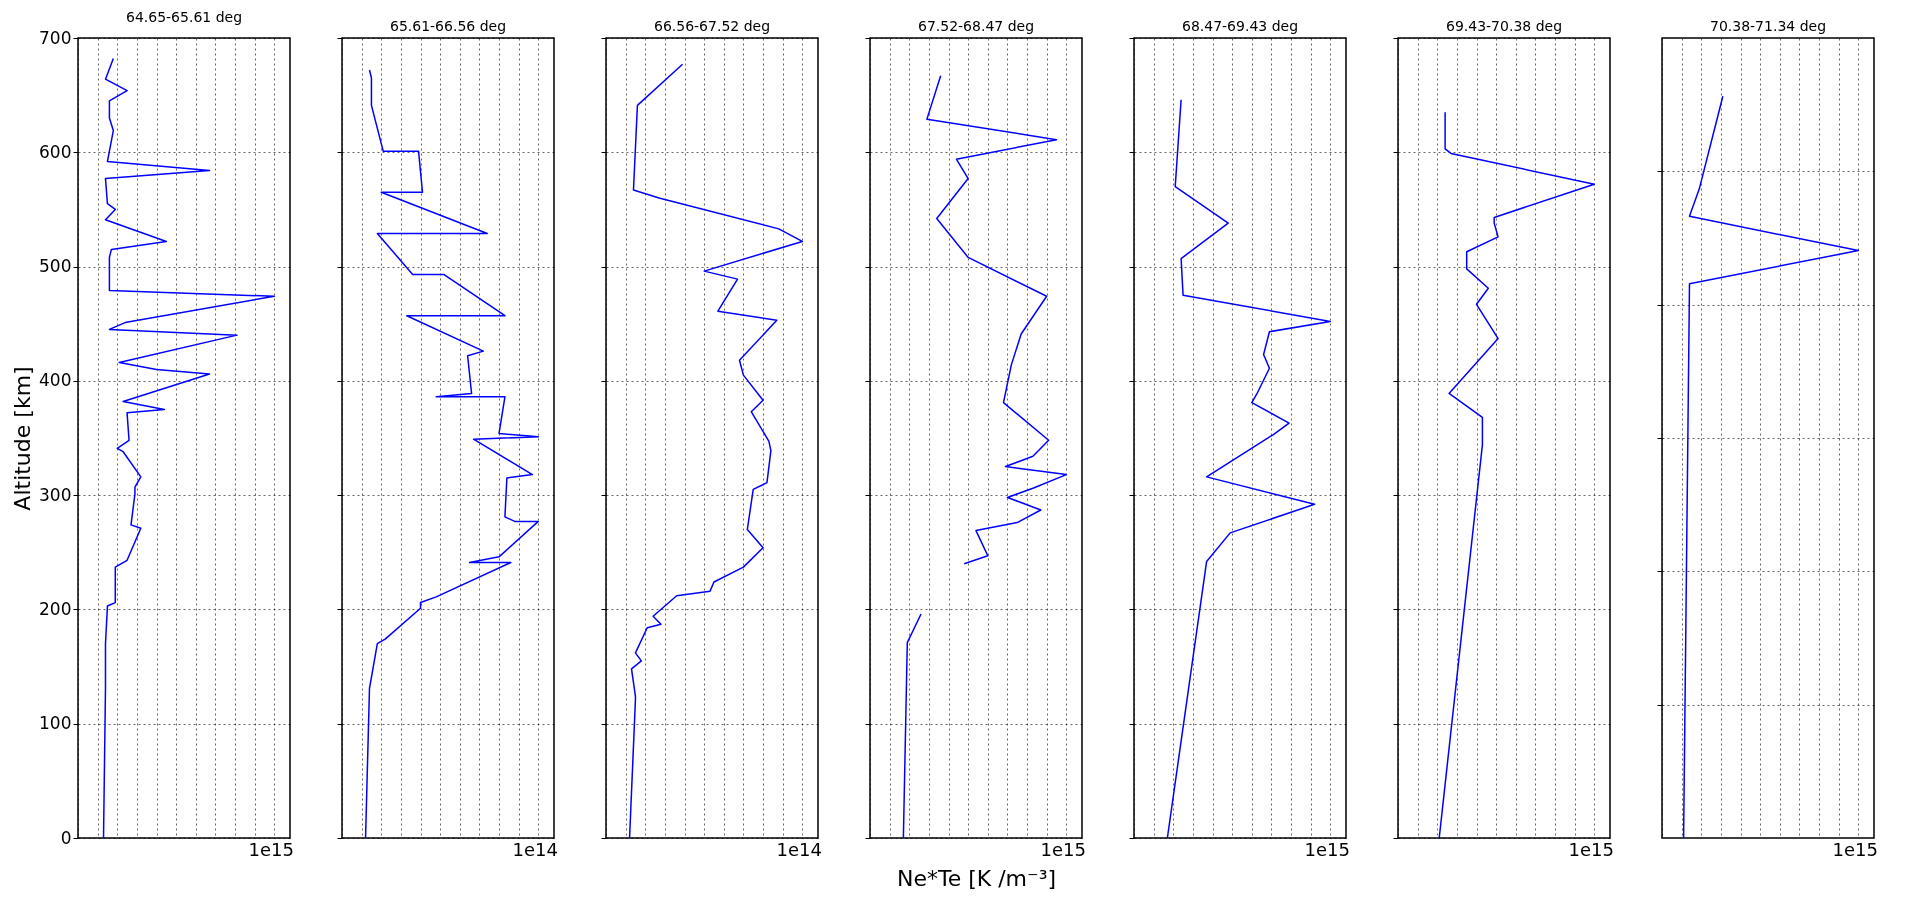 The width and height of the screenshot is (1920, 912). What do you see at coordinates (23, 438) in the screenshot?
I see `y-axis-title: Altitude [km]` at bounding box center [23, 438].